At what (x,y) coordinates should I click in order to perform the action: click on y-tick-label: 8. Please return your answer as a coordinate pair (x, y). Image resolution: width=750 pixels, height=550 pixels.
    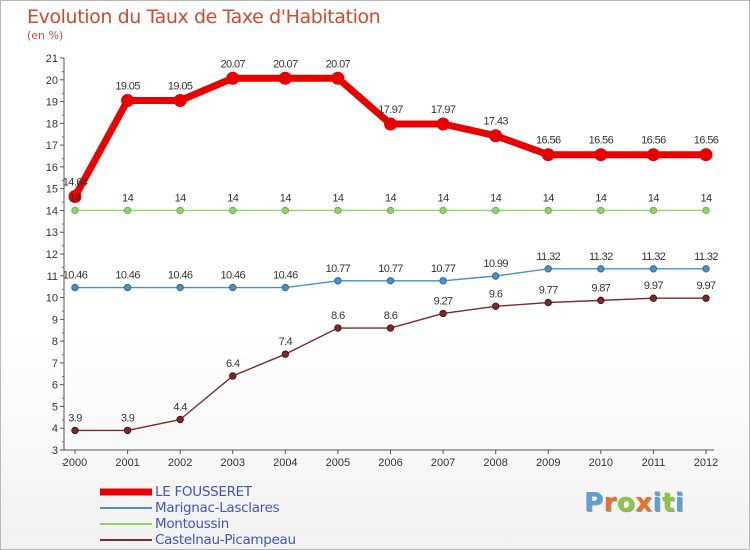
    Looking at the image, I should click on (55, 342).